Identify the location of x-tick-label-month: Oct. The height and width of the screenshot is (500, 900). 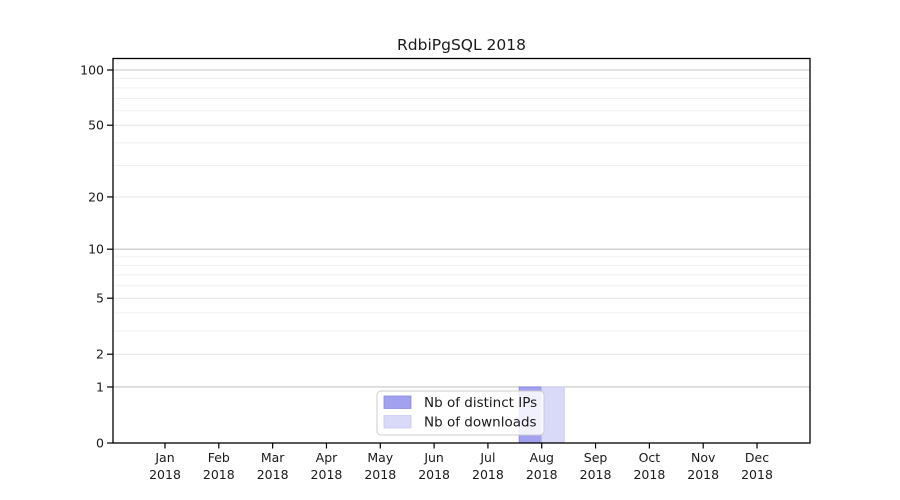
(650, 457).